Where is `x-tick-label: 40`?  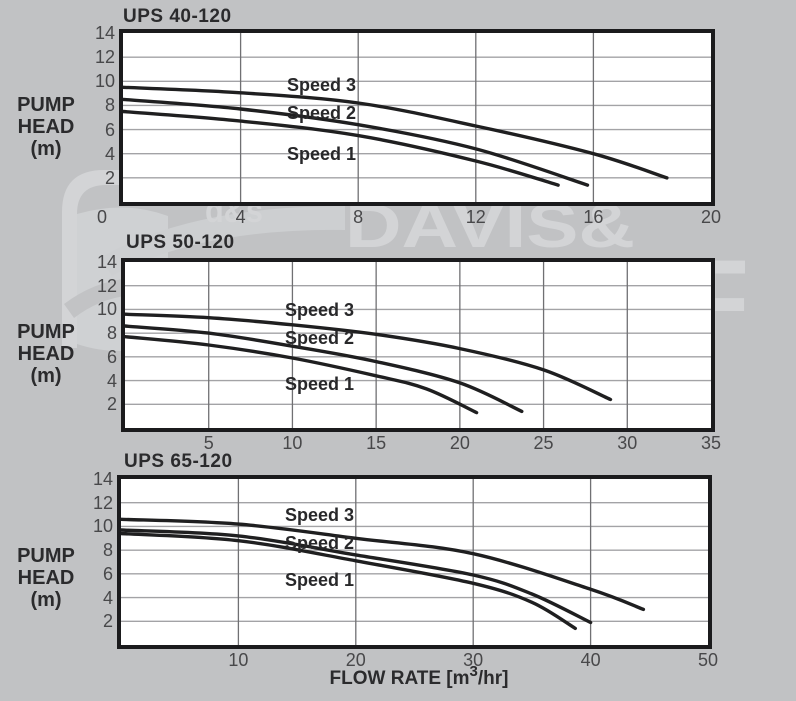 x-tick-label: 40 is located at coordinates (590, 660).